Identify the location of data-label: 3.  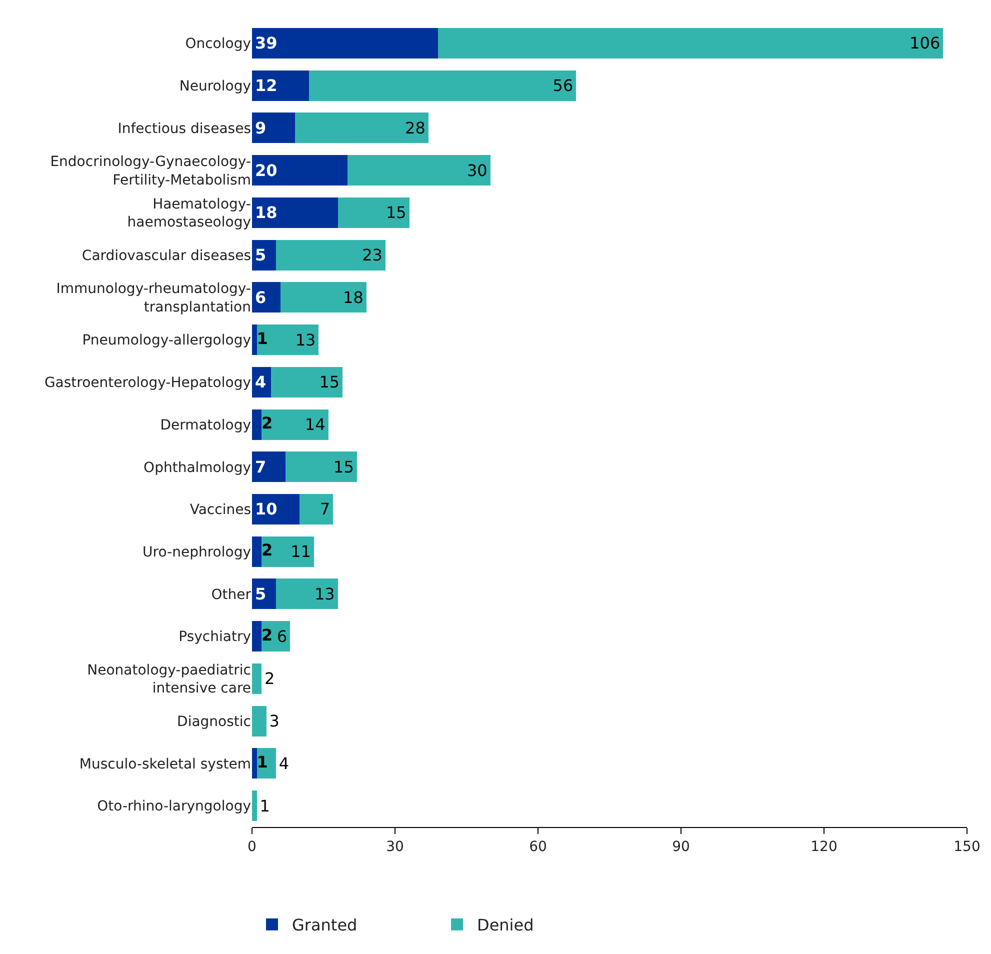
(274, 721).